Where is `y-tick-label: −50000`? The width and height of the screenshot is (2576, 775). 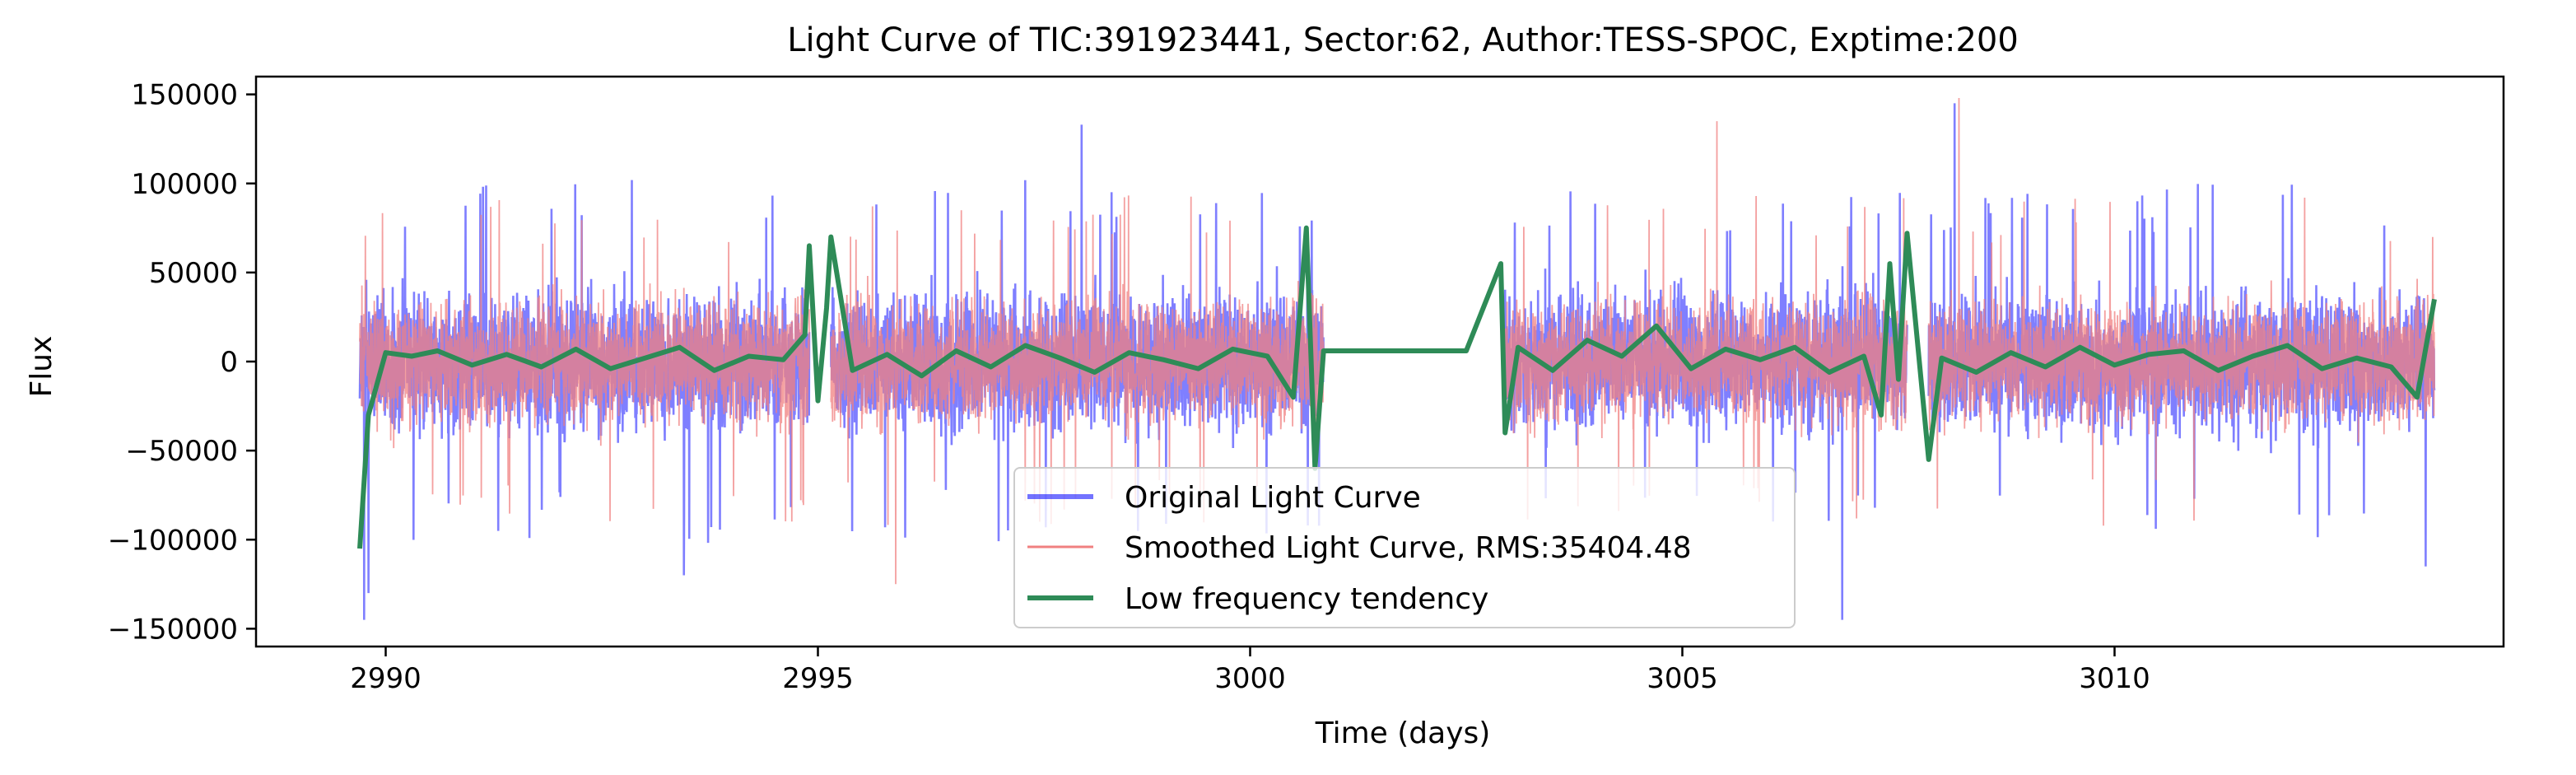
y-tick-label: −50000 is located at coordinates (181, 451).